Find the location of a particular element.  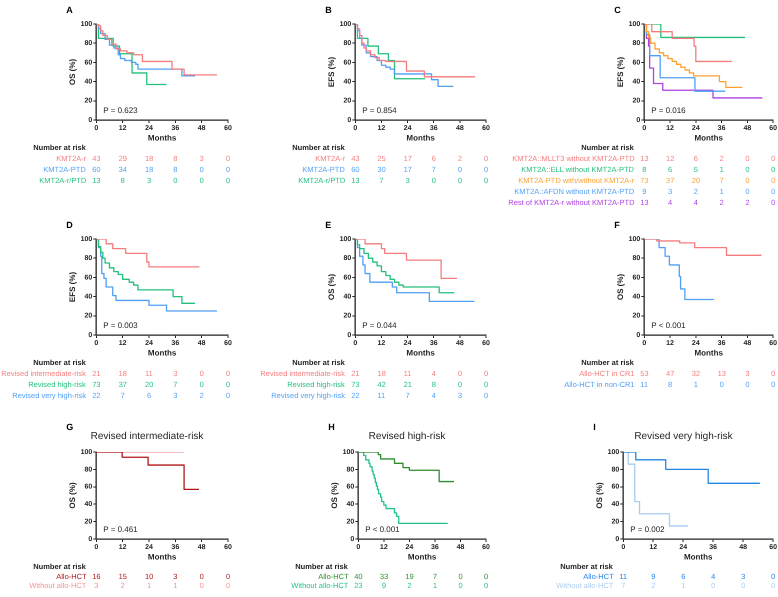

chart-title: Revised high-risk is located at coordinates (407, 436).